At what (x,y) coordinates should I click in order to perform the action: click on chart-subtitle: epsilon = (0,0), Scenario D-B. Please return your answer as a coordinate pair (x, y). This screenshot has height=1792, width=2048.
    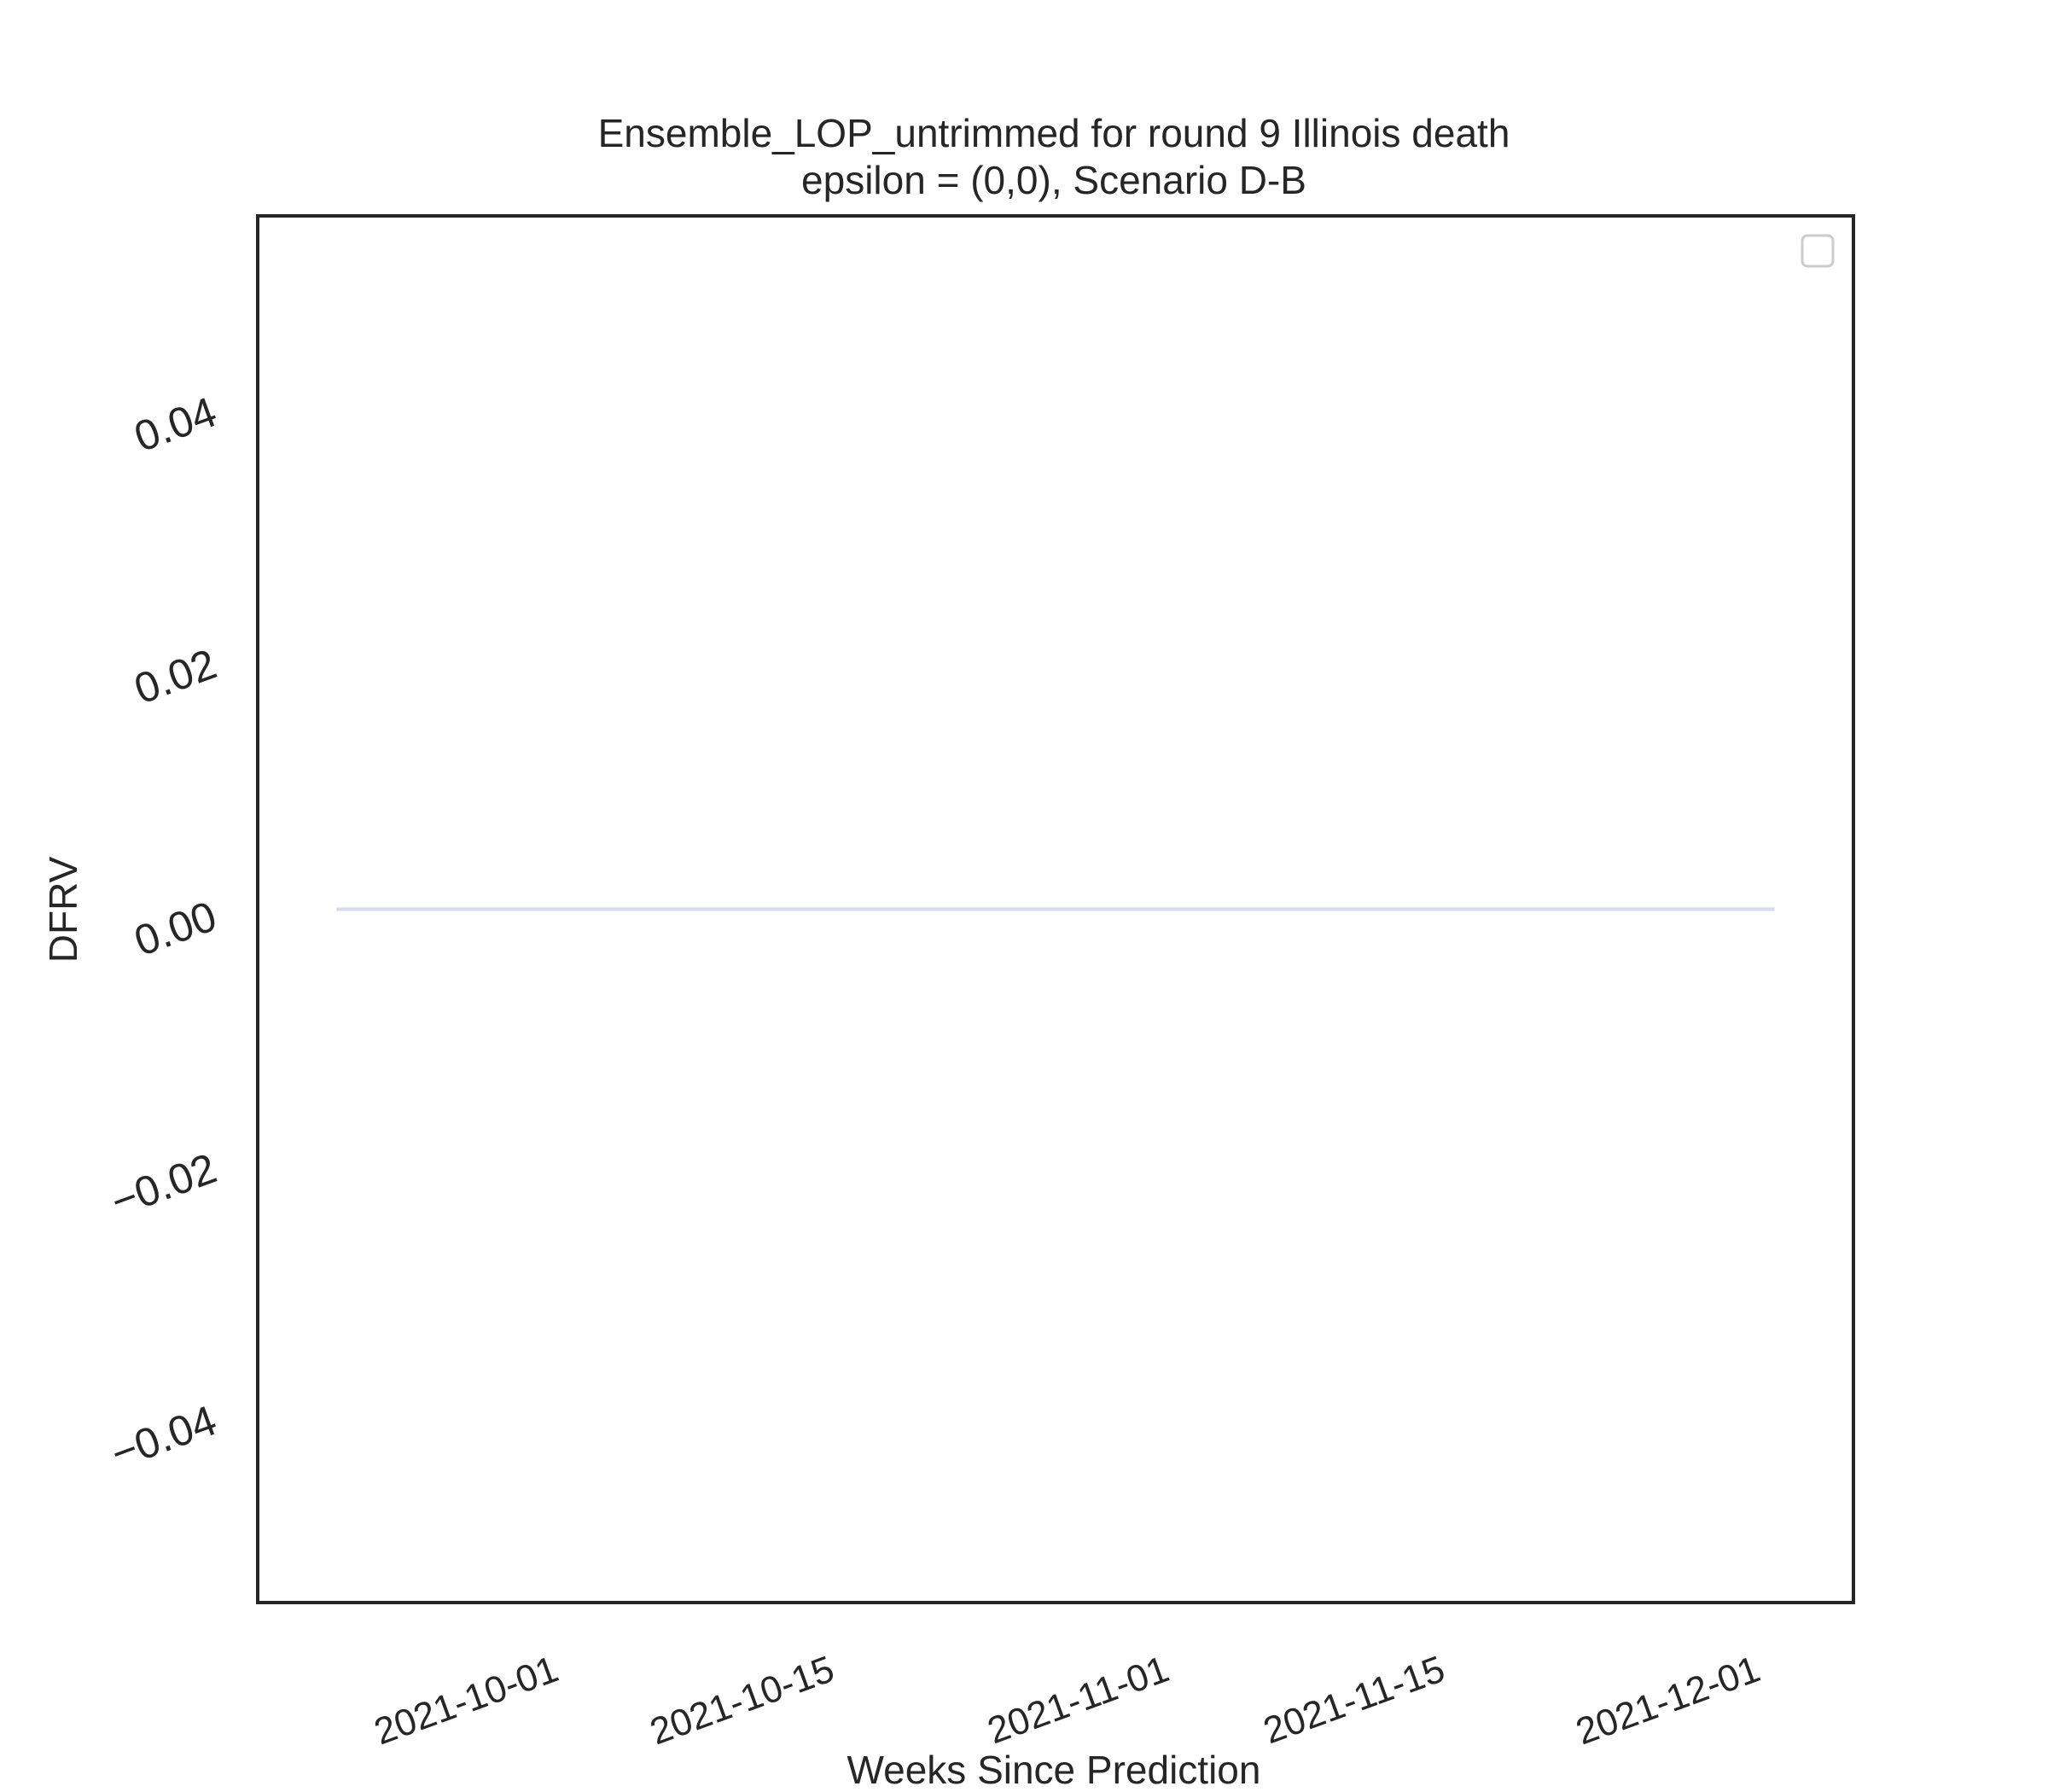
    Looking at the image, I should click on (1053, 180).